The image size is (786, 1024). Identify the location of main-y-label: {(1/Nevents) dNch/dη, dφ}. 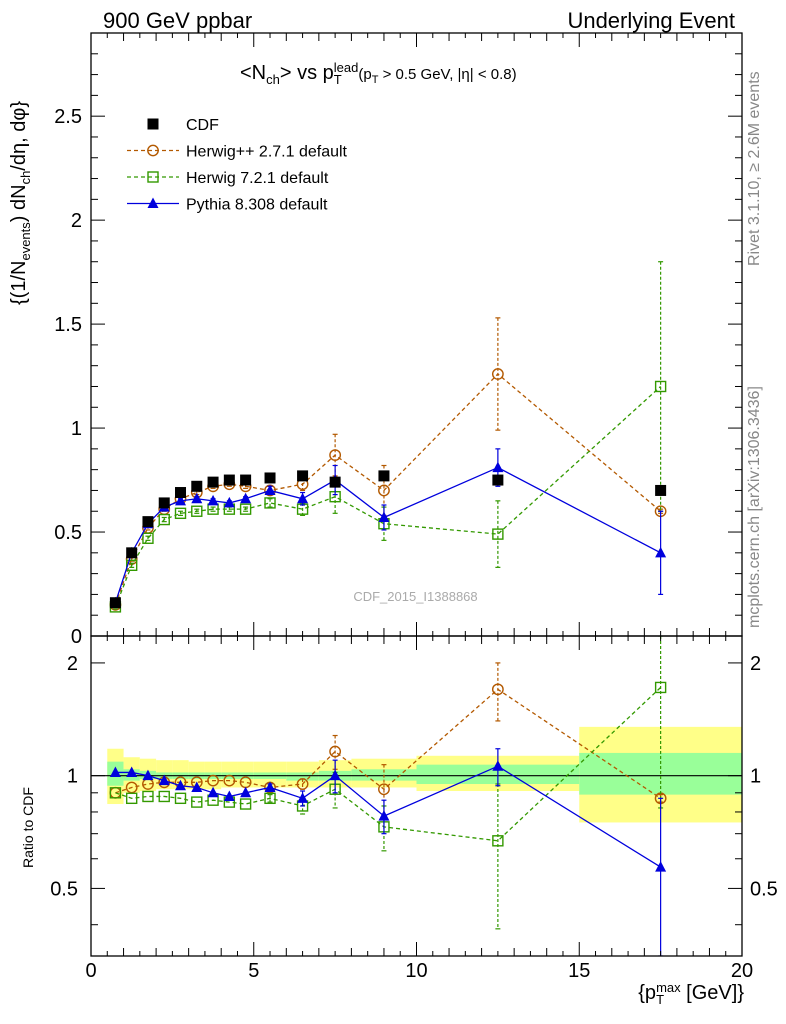
(20, 203).